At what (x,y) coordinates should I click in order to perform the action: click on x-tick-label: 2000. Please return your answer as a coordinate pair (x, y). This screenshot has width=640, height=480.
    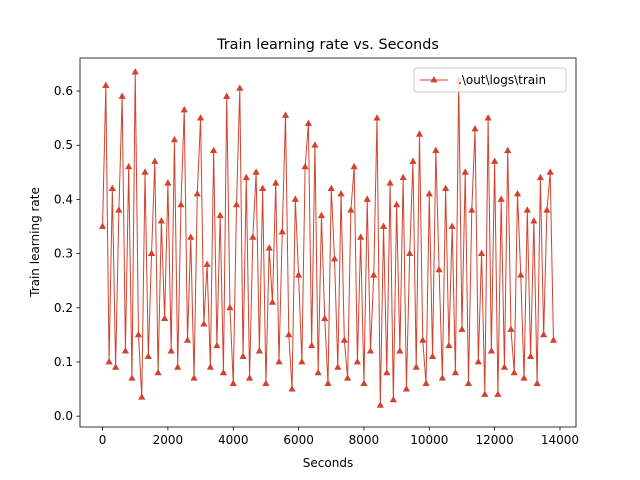
    Looking at the image, I should click on (168, 440).